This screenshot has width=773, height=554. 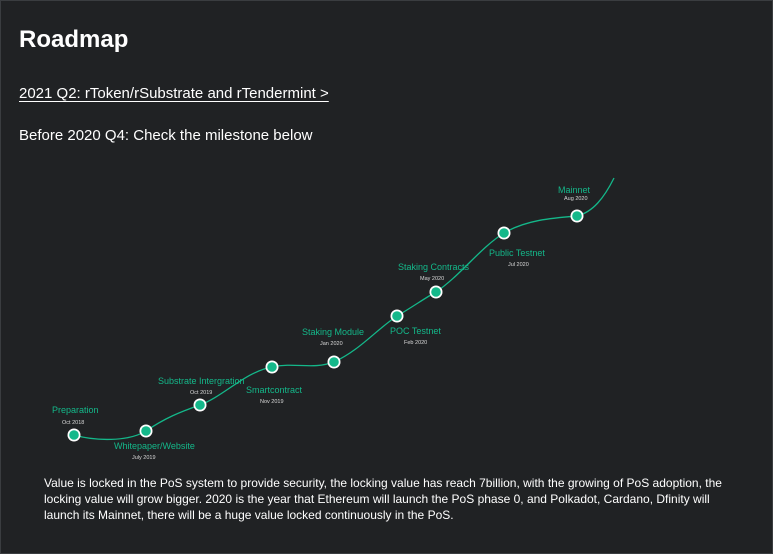 What do you see at coordinates (415, 331) in the screenshot?
I see `milestone-name: POC Testnet` at bounding box center [415, 331].